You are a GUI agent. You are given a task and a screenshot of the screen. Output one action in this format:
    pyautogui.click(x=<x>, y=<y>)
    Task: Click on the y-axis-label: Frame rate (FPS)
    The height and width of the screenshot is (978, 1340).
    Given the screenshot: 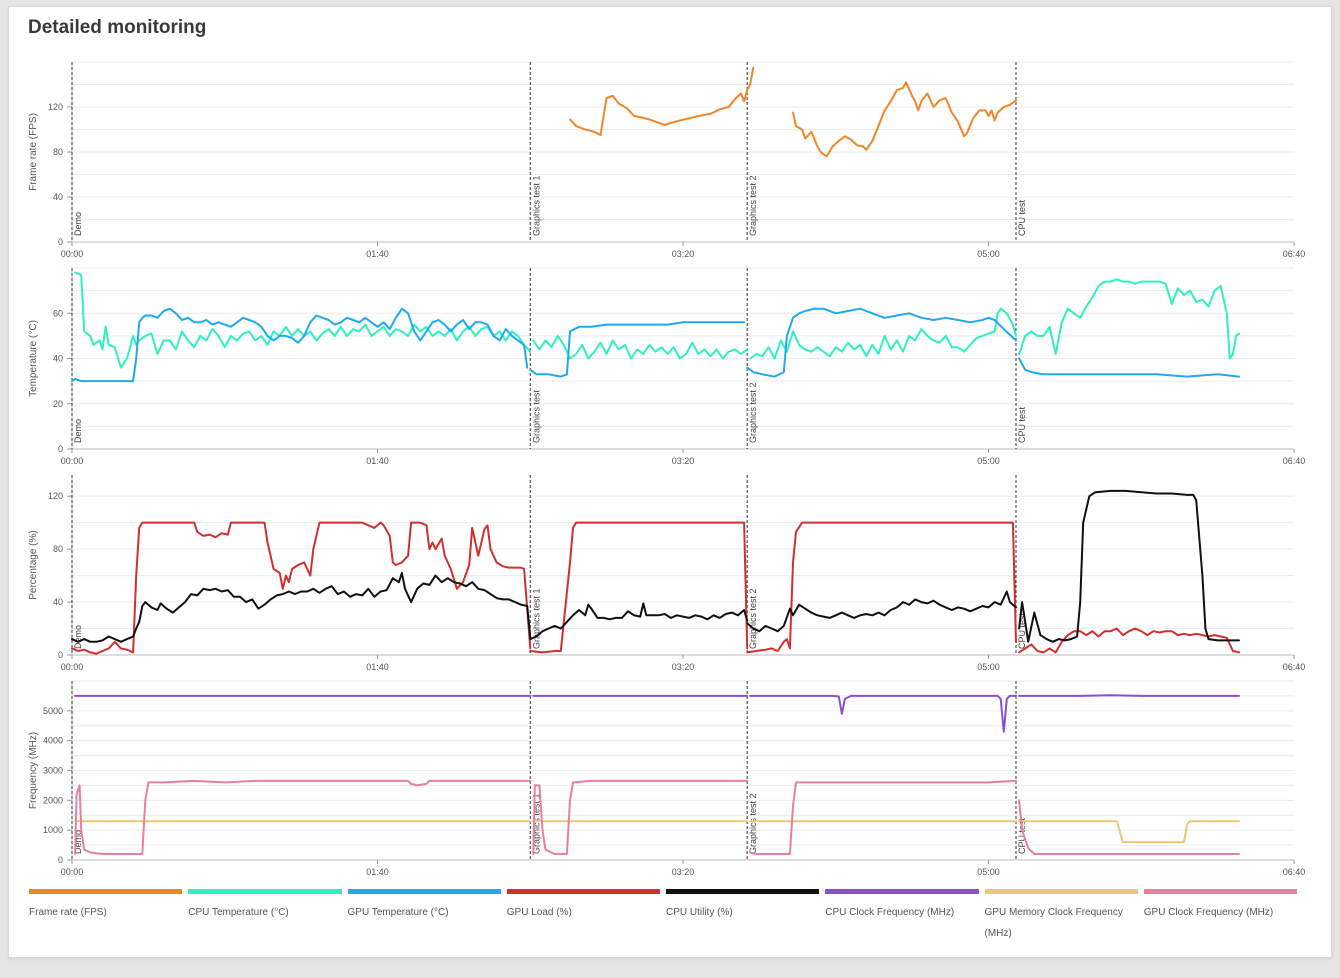 What is the action you would take?
    pyautogui.click(x=33, y=152)
    